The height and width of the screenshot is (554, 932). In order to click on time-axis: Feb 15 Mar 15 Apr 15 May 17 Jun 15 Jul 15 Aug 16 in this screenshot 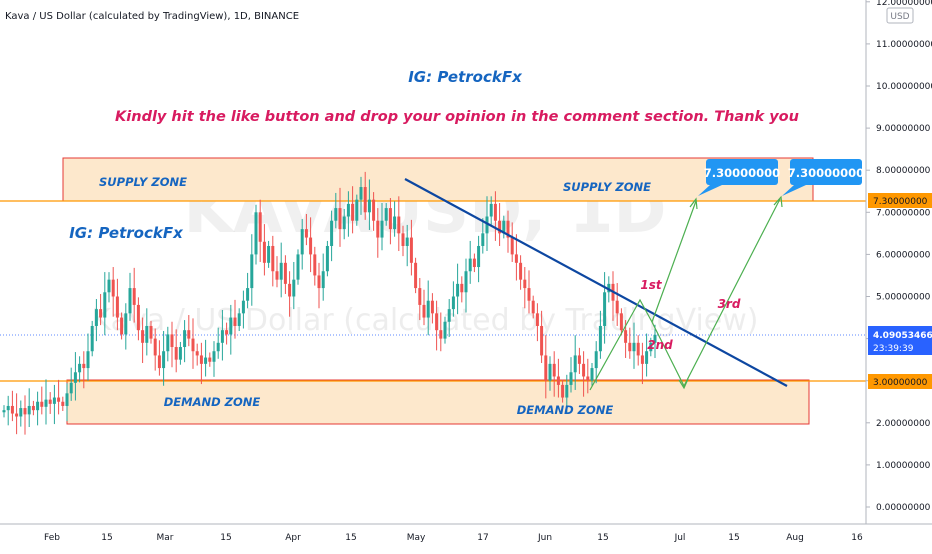, I will do `click(466, 536)`.